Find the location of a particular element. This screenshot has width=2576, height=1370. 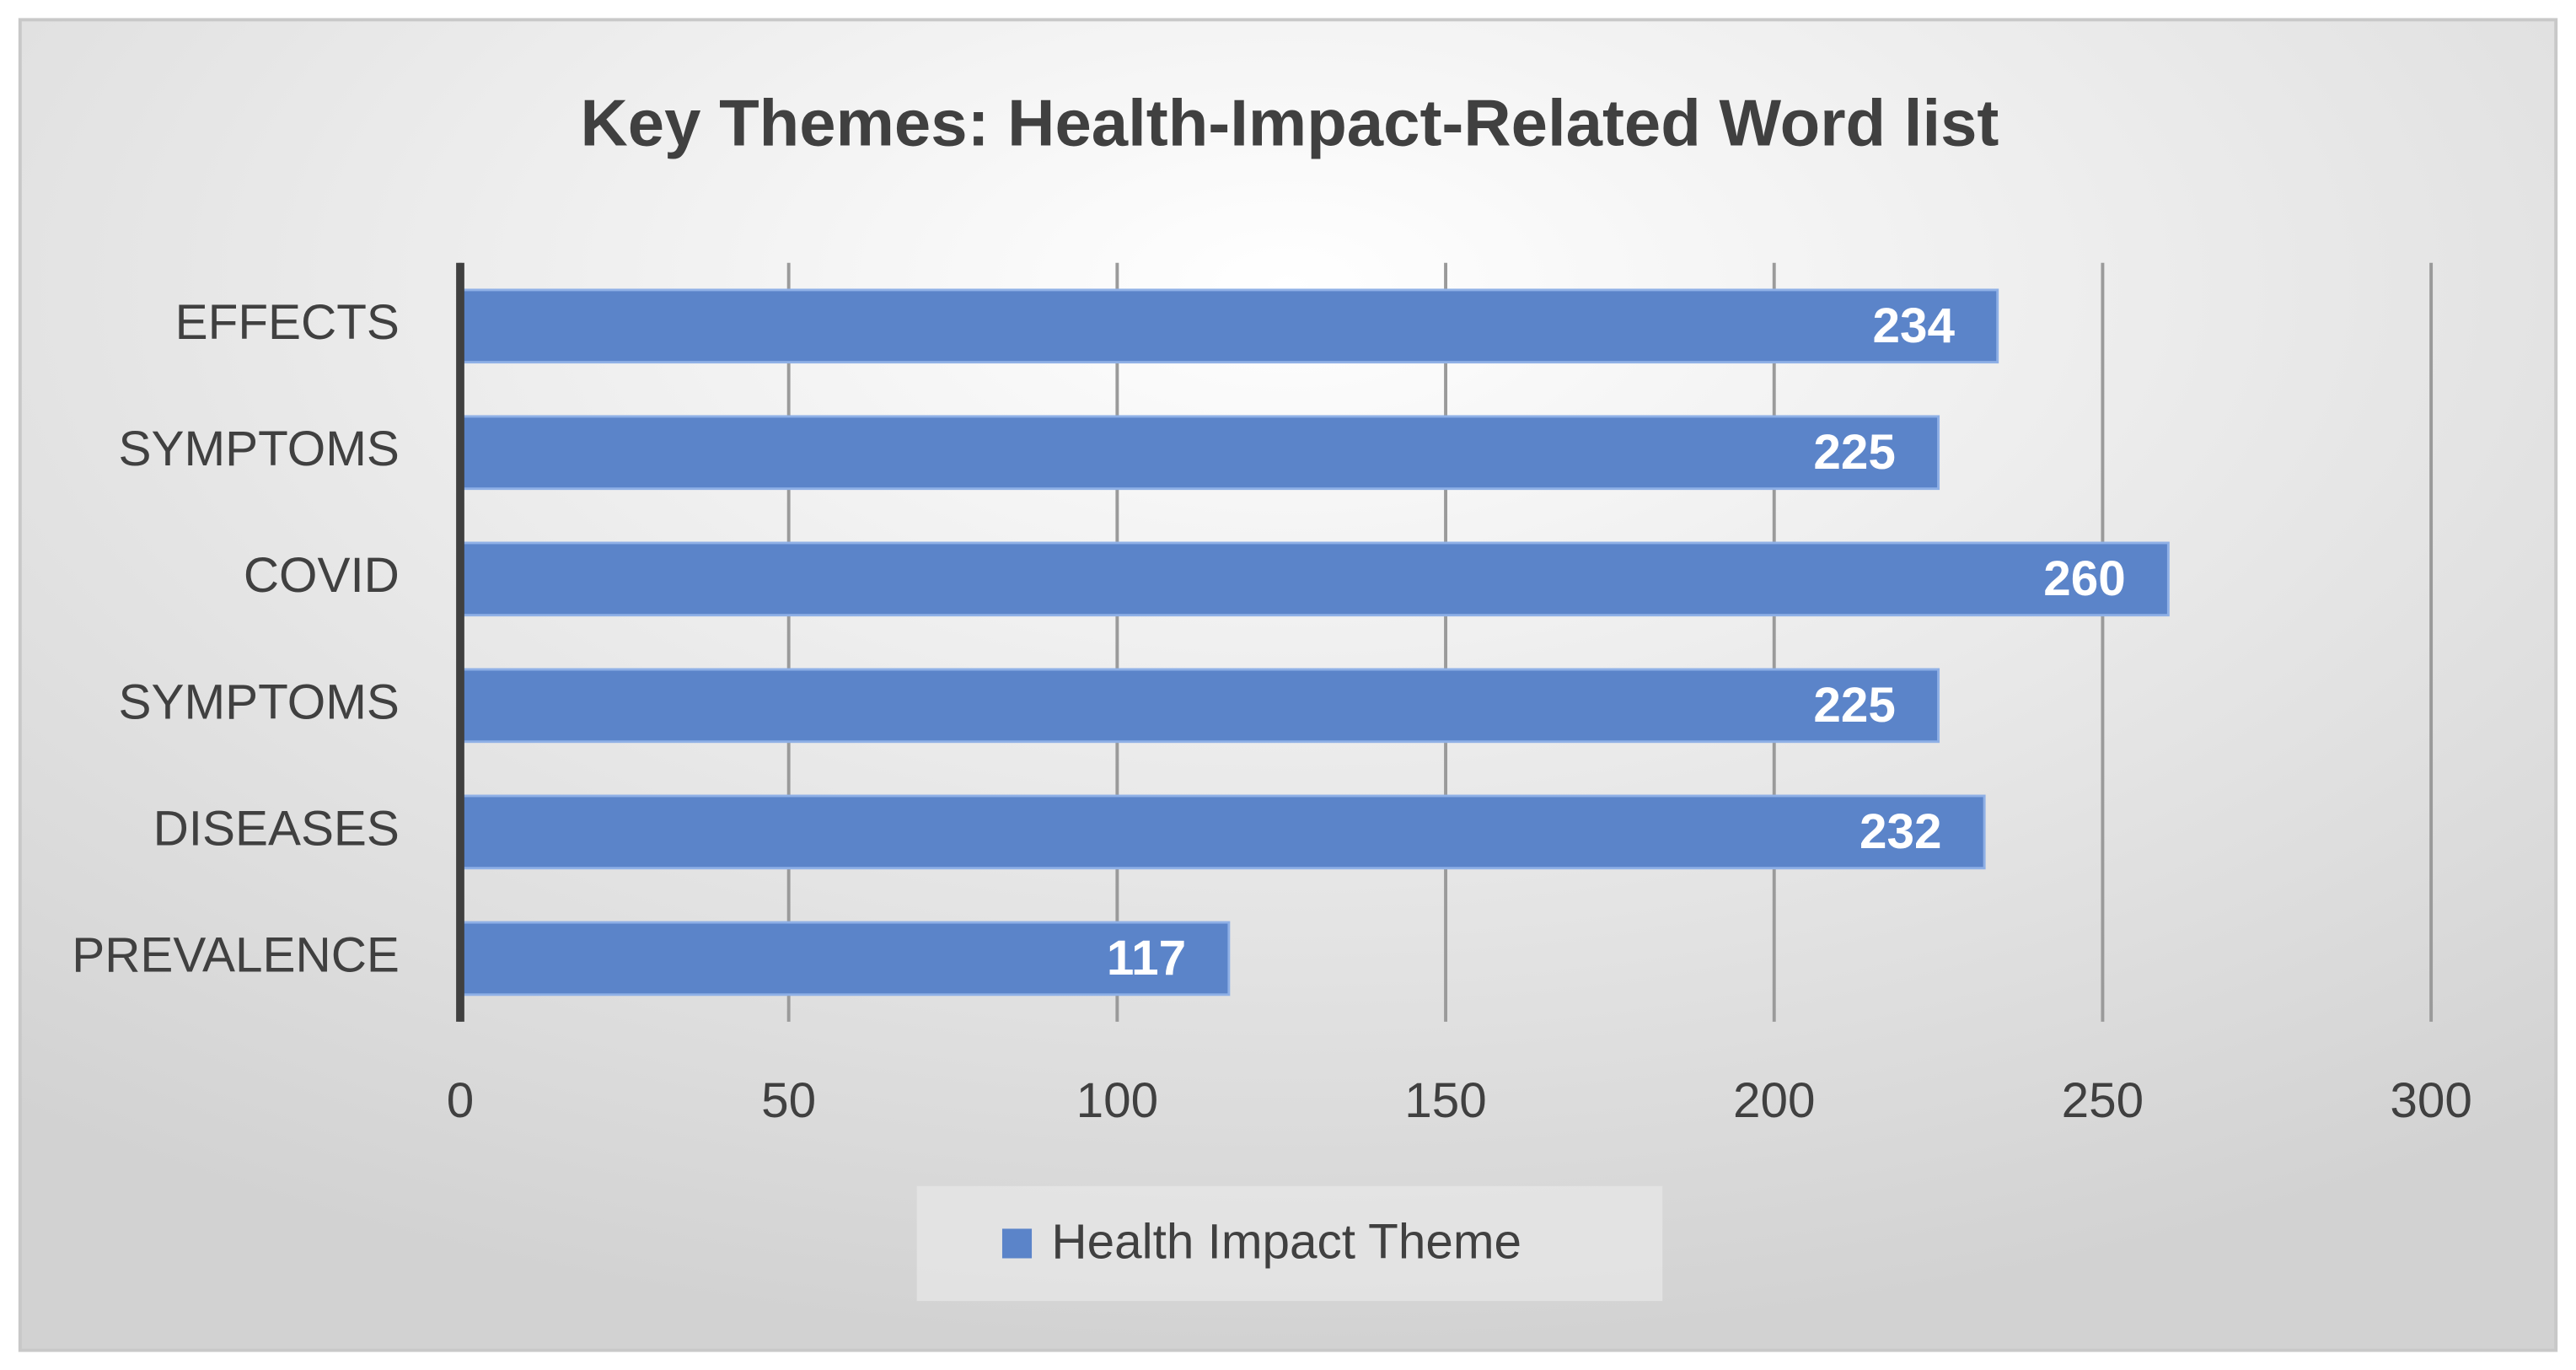

legend-swatch is located at coordinates (1017, 1243).